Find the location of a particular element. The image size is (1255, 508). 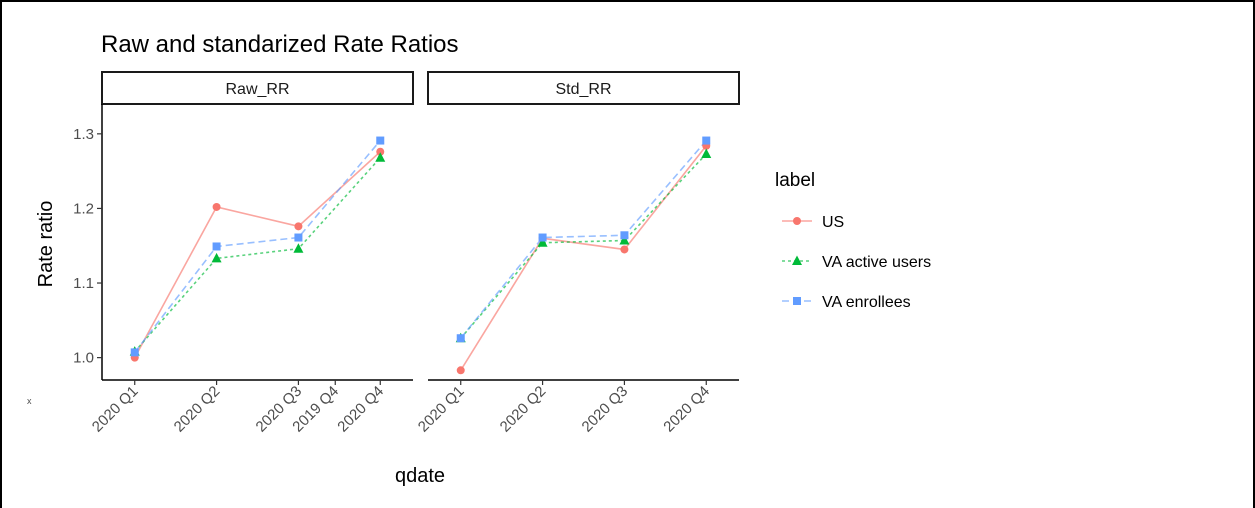

y-tick-label: 1.1 is located at coordinates (83, 283).